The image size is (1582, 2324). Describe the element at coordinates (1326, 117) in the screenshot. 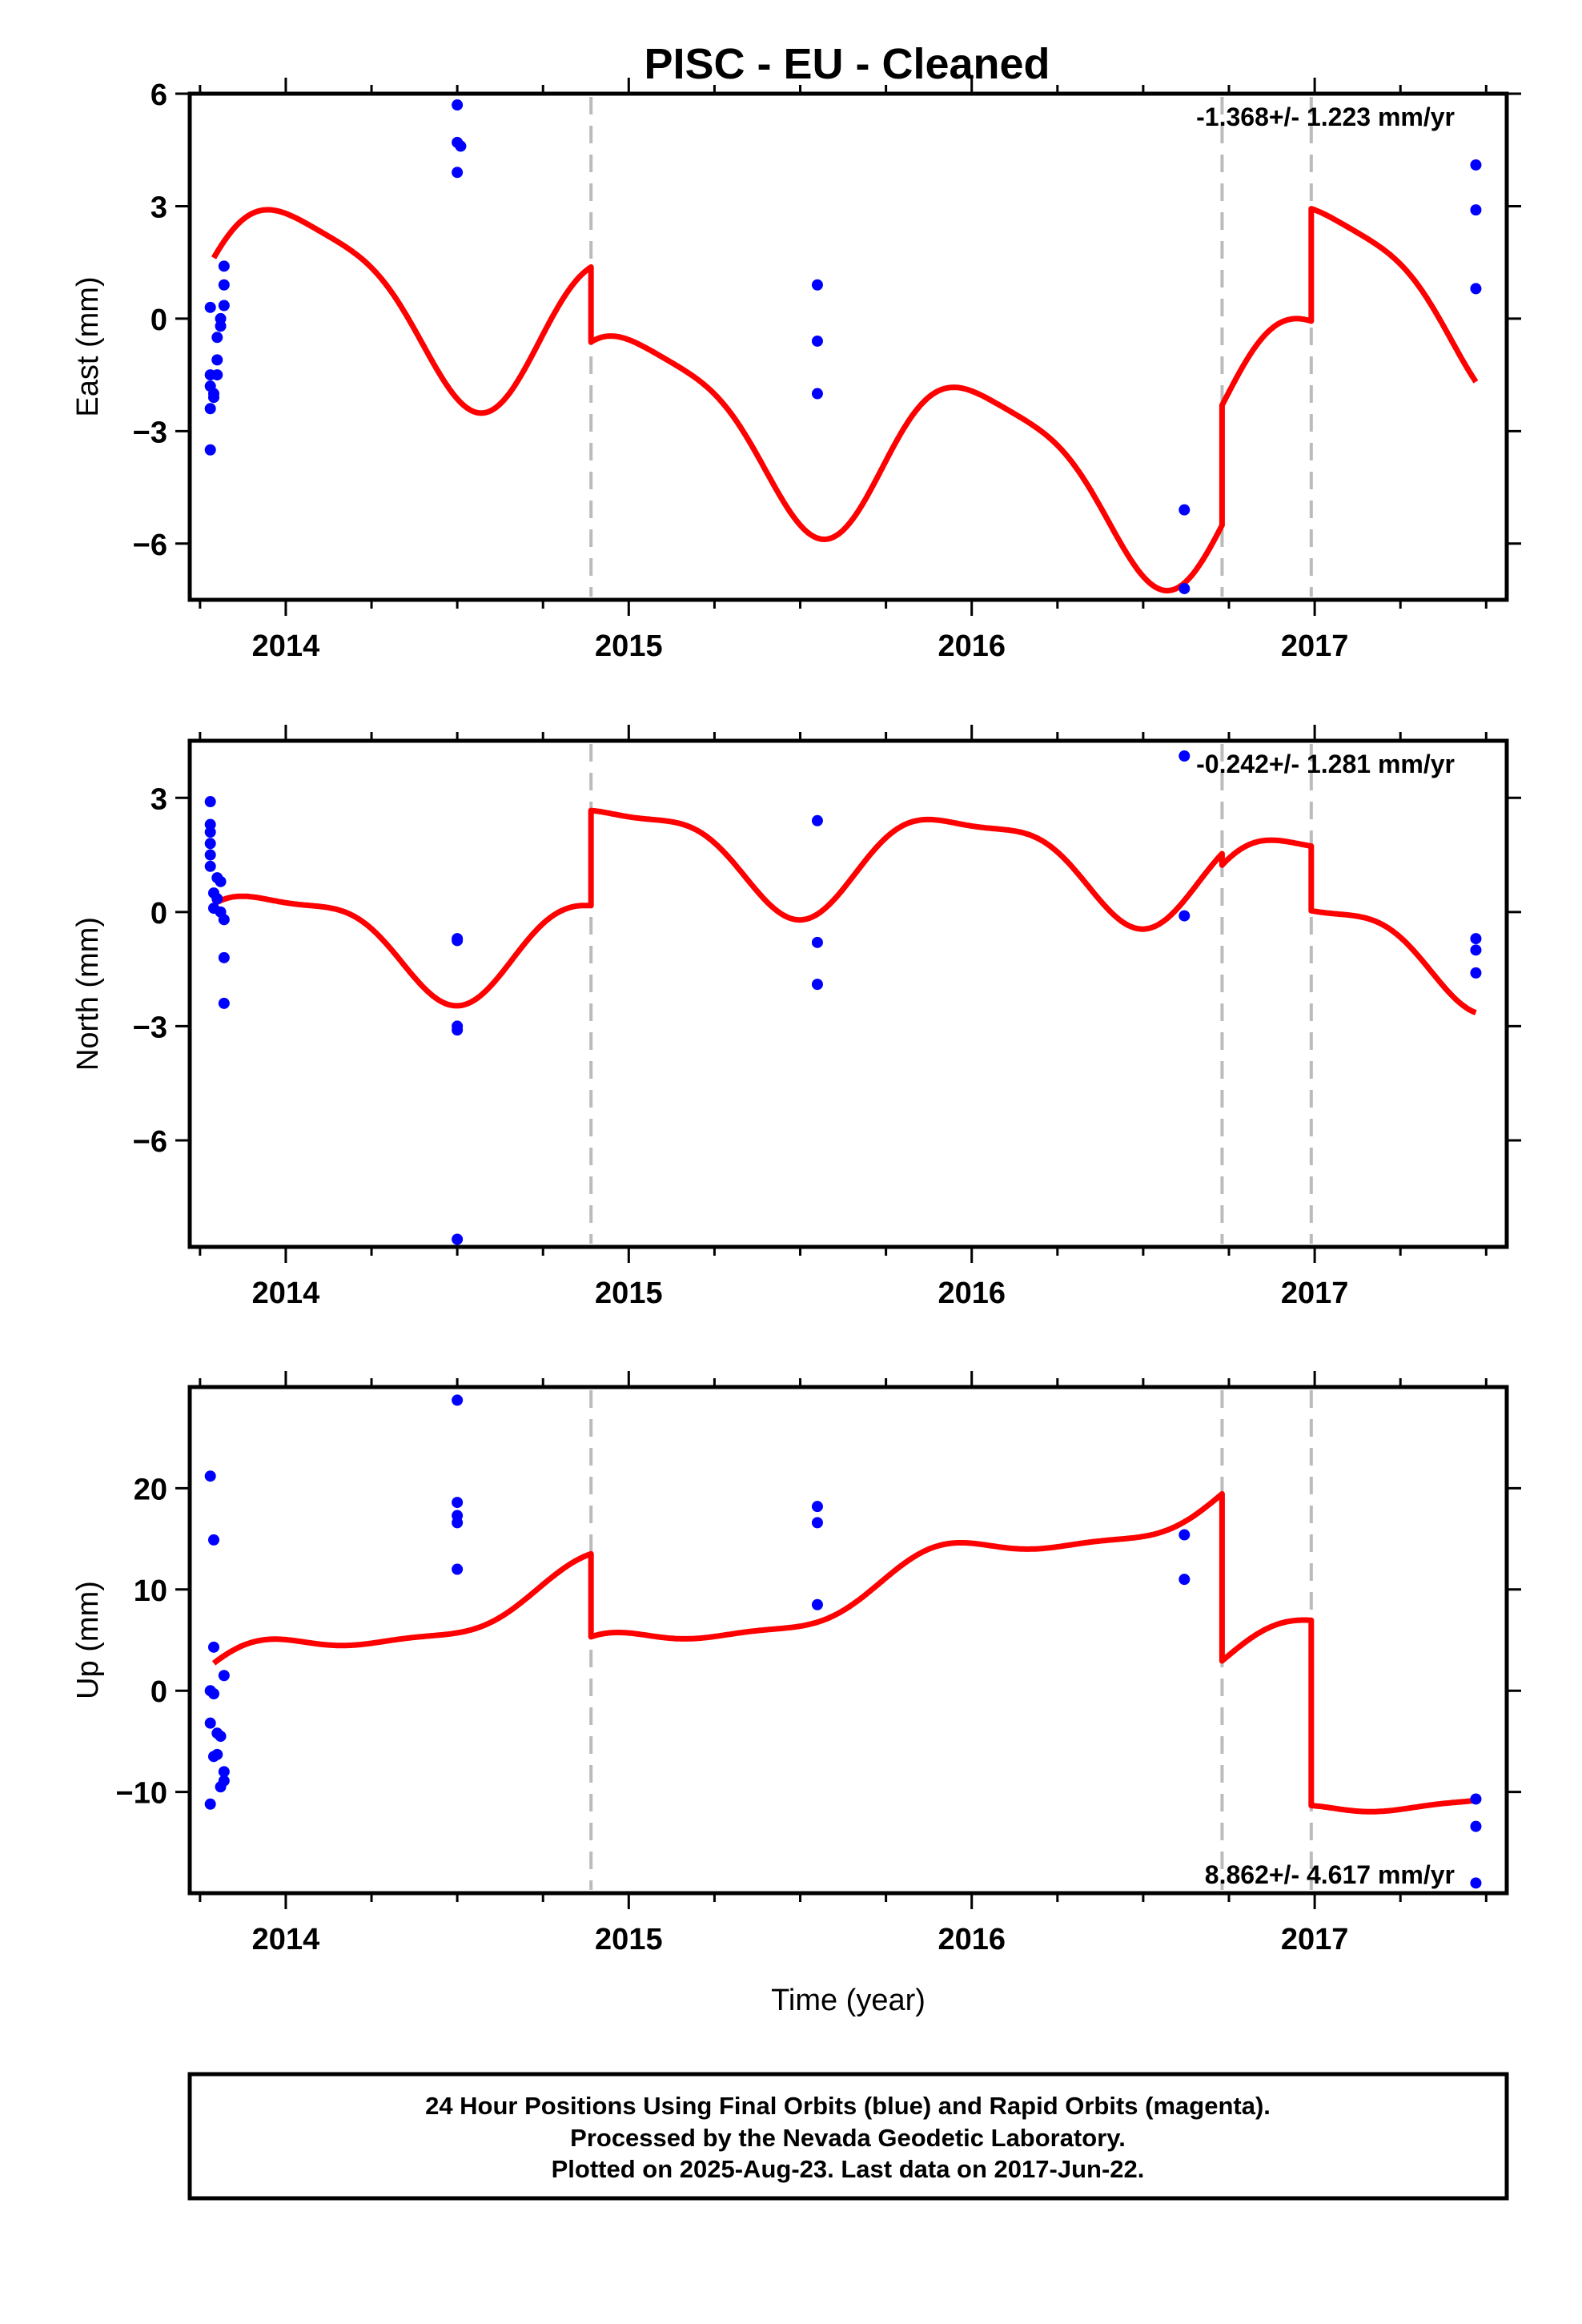

I see `rate-annotation: -1.368+/- 1.223 mm/yr` at that location.